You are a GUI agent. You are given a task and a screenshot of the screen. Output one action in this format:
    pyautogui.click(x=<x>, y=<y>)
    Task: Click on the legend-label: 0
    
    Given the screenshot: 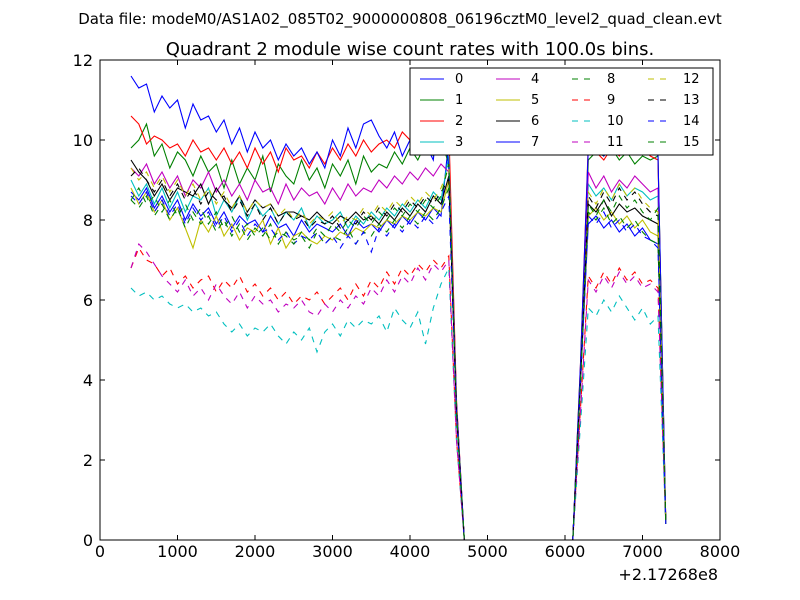 What is the action you would take?
    pyautogui.click(x=459, y=79)
    